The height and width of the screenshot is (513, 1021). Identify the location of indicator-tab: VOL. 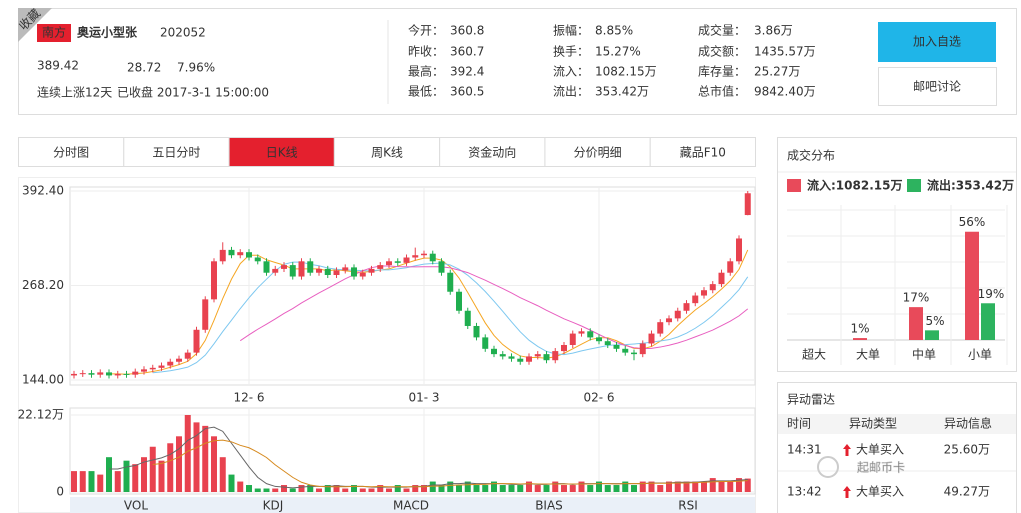
(136, 506).